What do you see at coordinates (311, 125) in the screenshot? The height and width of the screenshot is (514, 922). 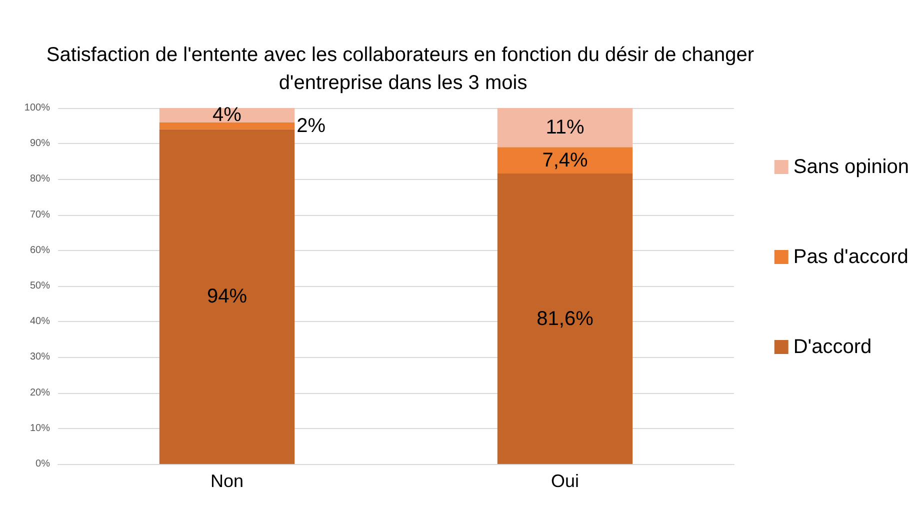 I see `data-label: 2%` at bounding box center [311, 125].